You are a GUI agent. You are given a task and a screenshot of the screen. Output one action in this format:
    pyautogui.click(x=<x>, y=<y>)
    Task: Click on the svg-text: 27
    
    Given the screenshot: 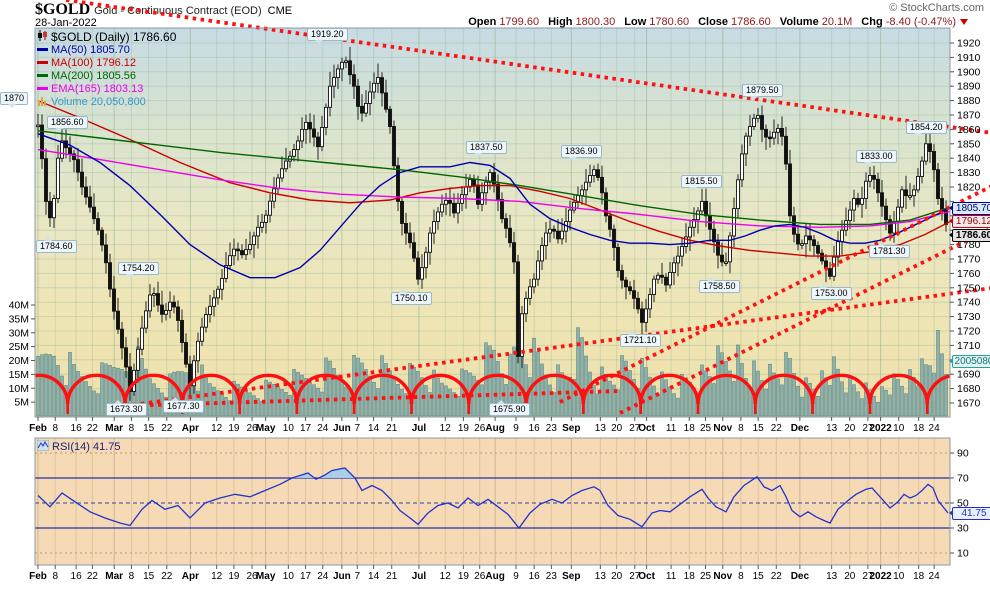 What is the action you would take?
    pyautogui.click(x=635, y=576)
    